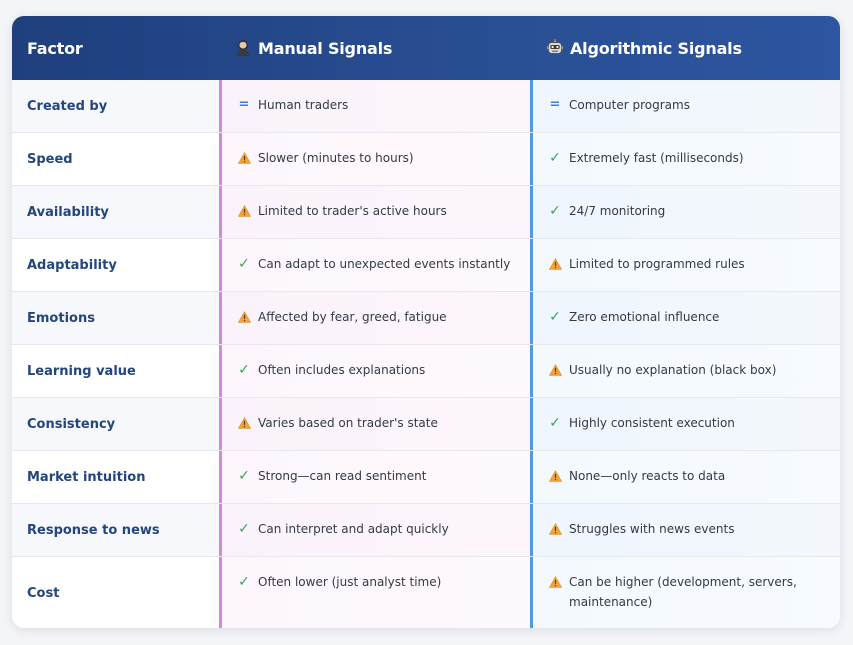 Image resolution: width=853 pixels, height=645 pixels. I want to click on algo-text: Zero emotional influence, so click(644, 317).